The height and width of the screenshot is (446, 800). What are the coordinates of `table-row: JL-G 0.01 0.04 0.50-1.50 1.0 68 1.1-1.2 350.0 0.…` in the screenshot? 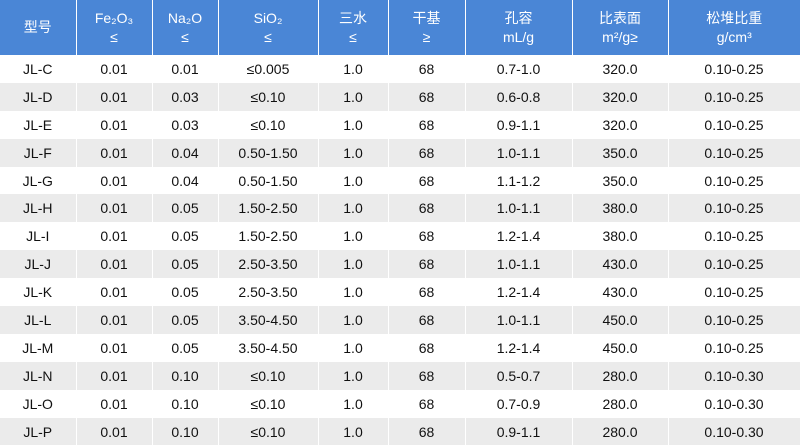 It's located at (400, 180).